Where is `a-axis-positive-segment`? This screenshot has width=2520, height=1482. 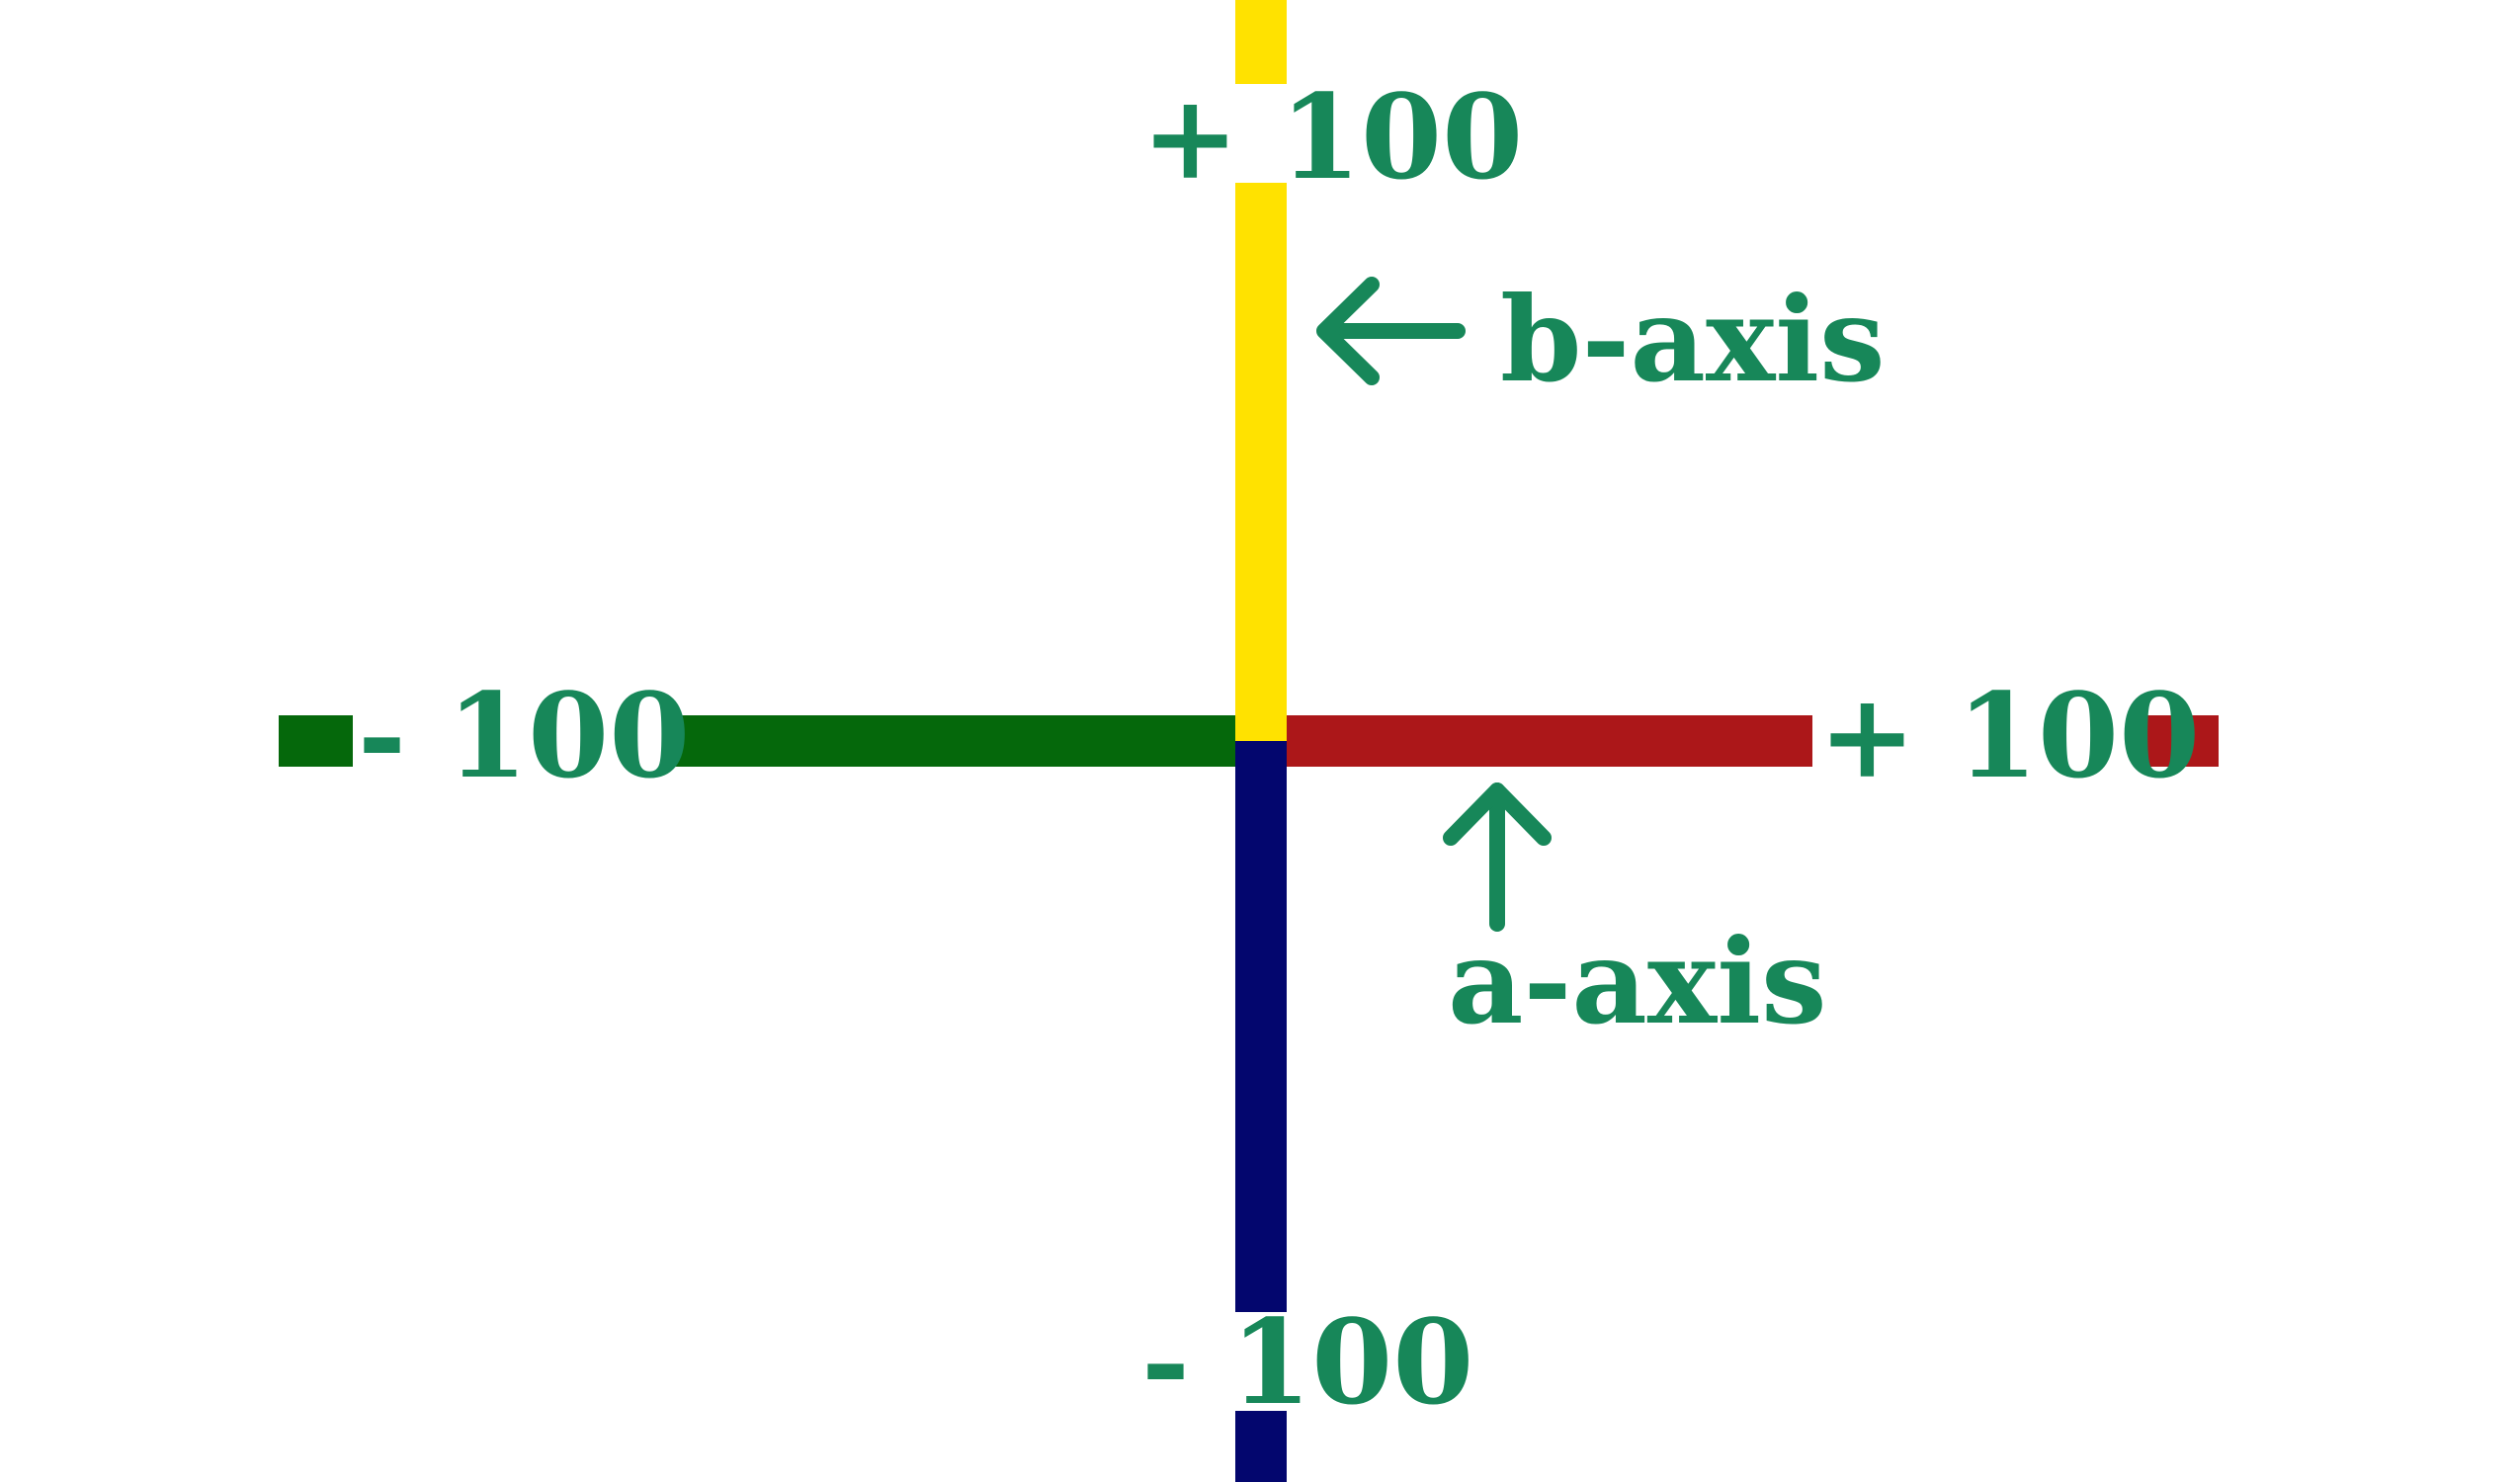 a-axis-positive-segment is located at coordinates (1549, 741).